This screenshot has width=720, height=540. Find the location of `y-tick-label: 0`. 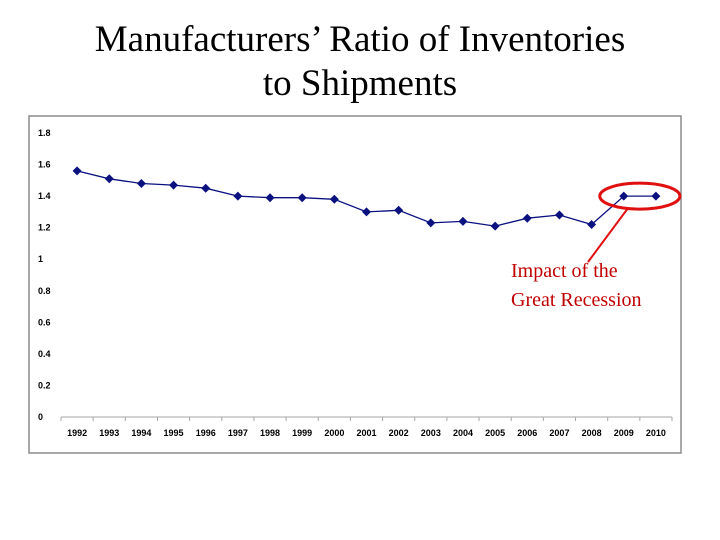

y-tick-label: 0 is located at coordinates (40, 417).